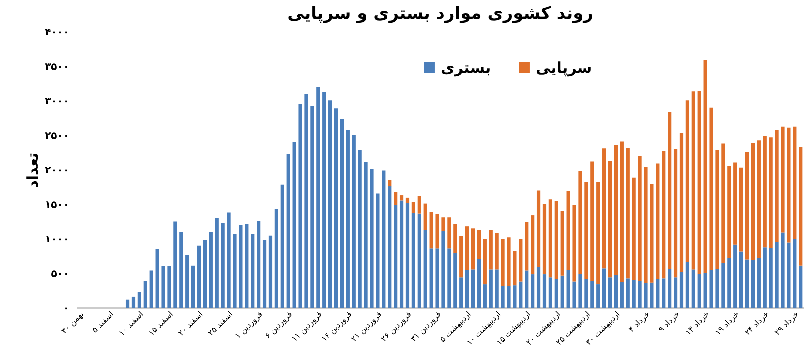 Image resolution: width=809 pixels, height=352 pixels. Describe the element at coordinates (103, 322) in the screenshot. I see `x-tick-label: ۵ اسفند` at that location.